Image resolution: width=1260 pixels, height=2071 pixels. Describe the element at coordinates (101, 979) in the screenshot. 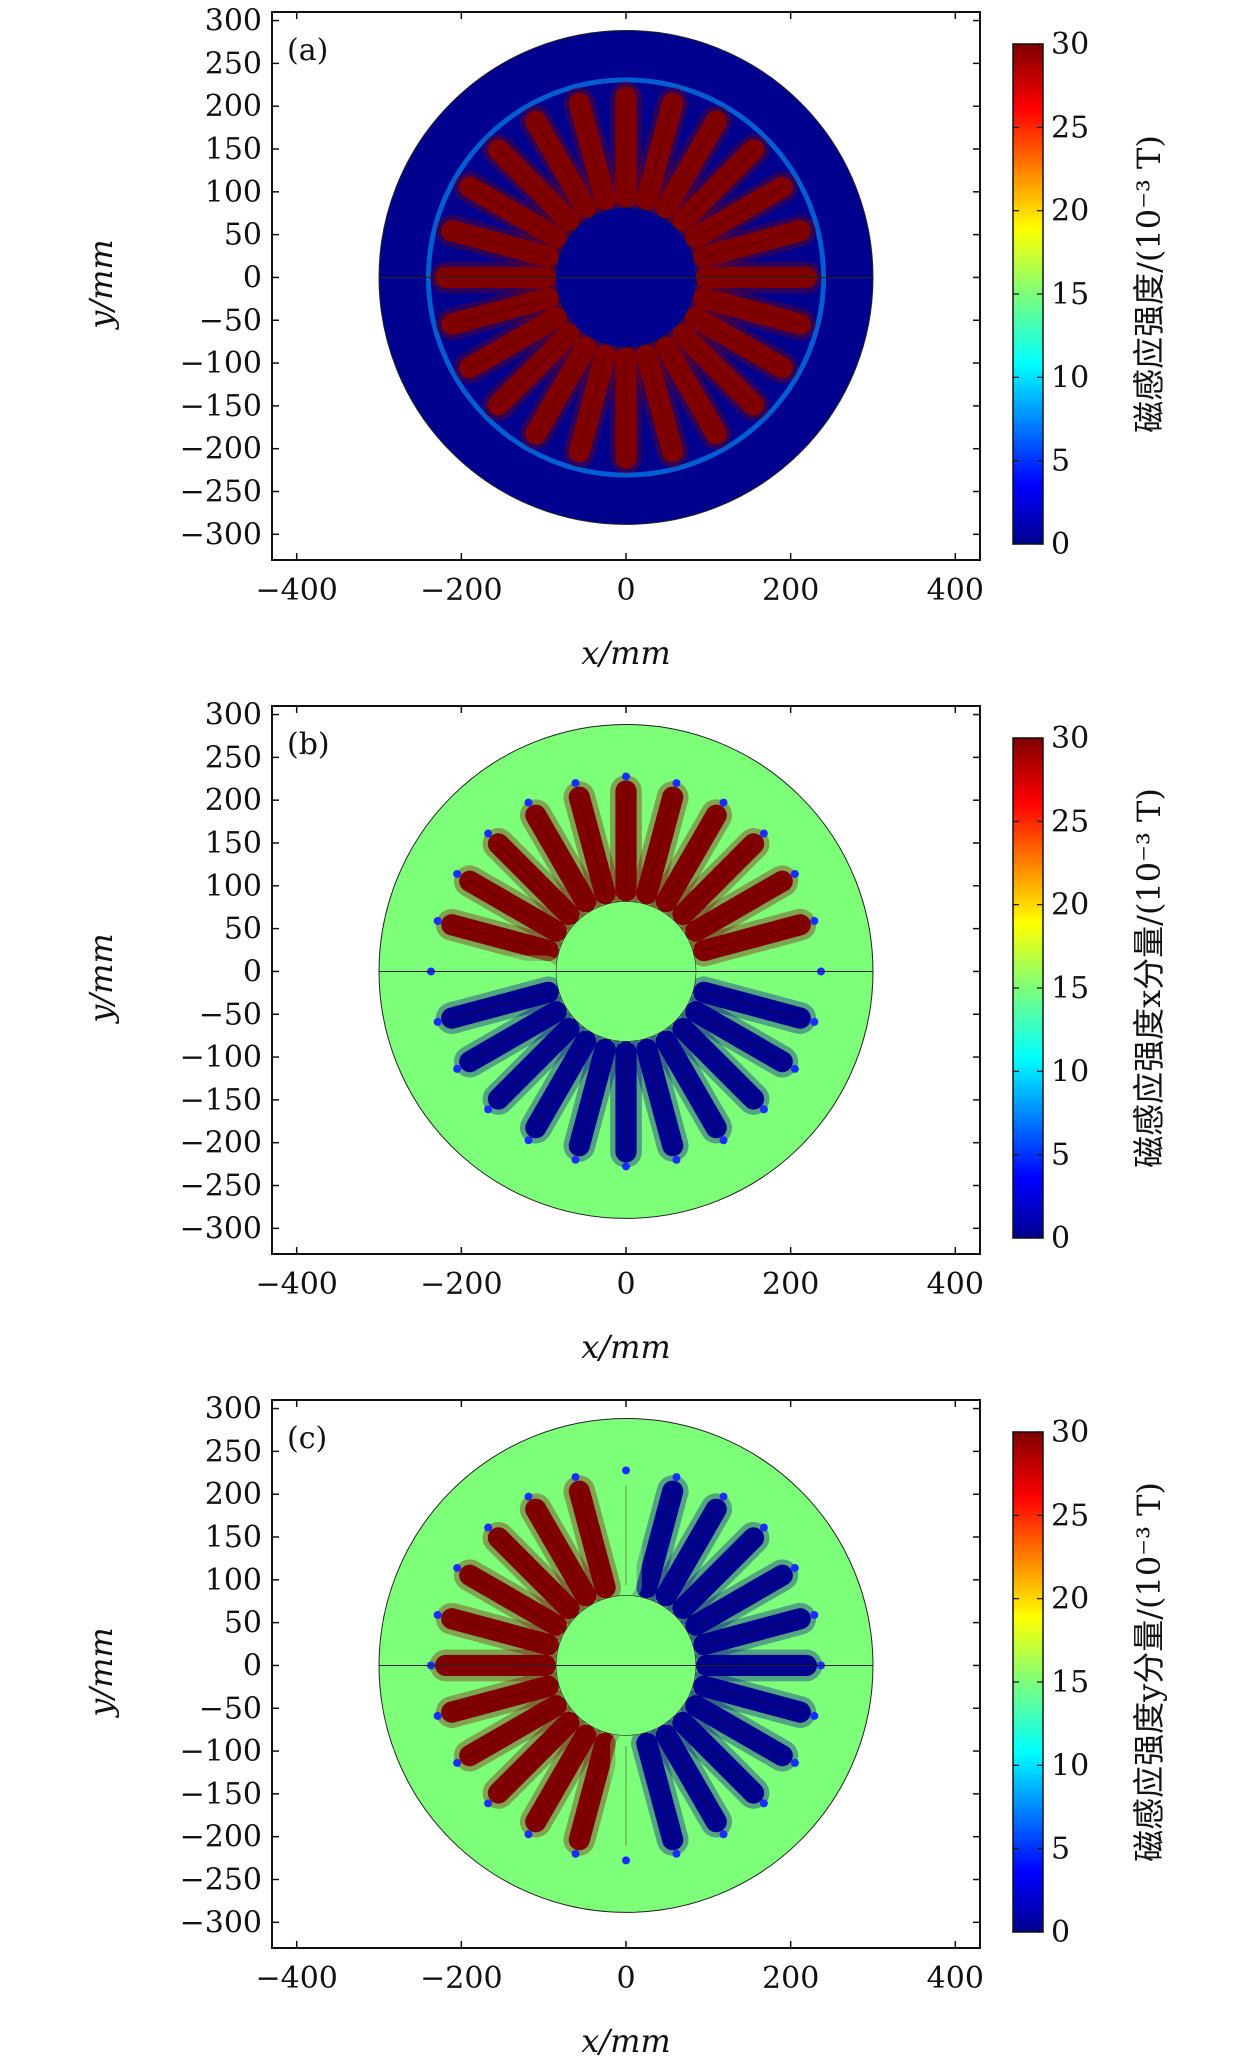

I see `y-axis-label-b: y/mm` at that location.